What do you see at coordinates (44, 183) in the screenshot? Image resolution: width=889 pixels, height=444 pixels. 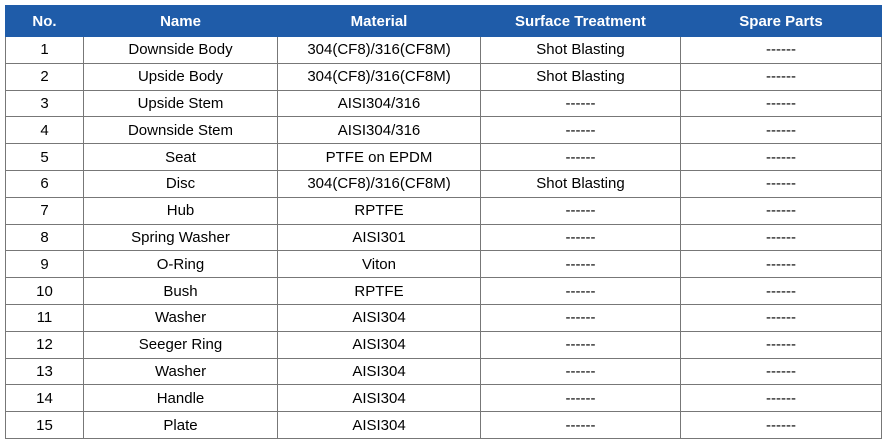 I see `table-cell: 6` at bounding box center [44, 183].